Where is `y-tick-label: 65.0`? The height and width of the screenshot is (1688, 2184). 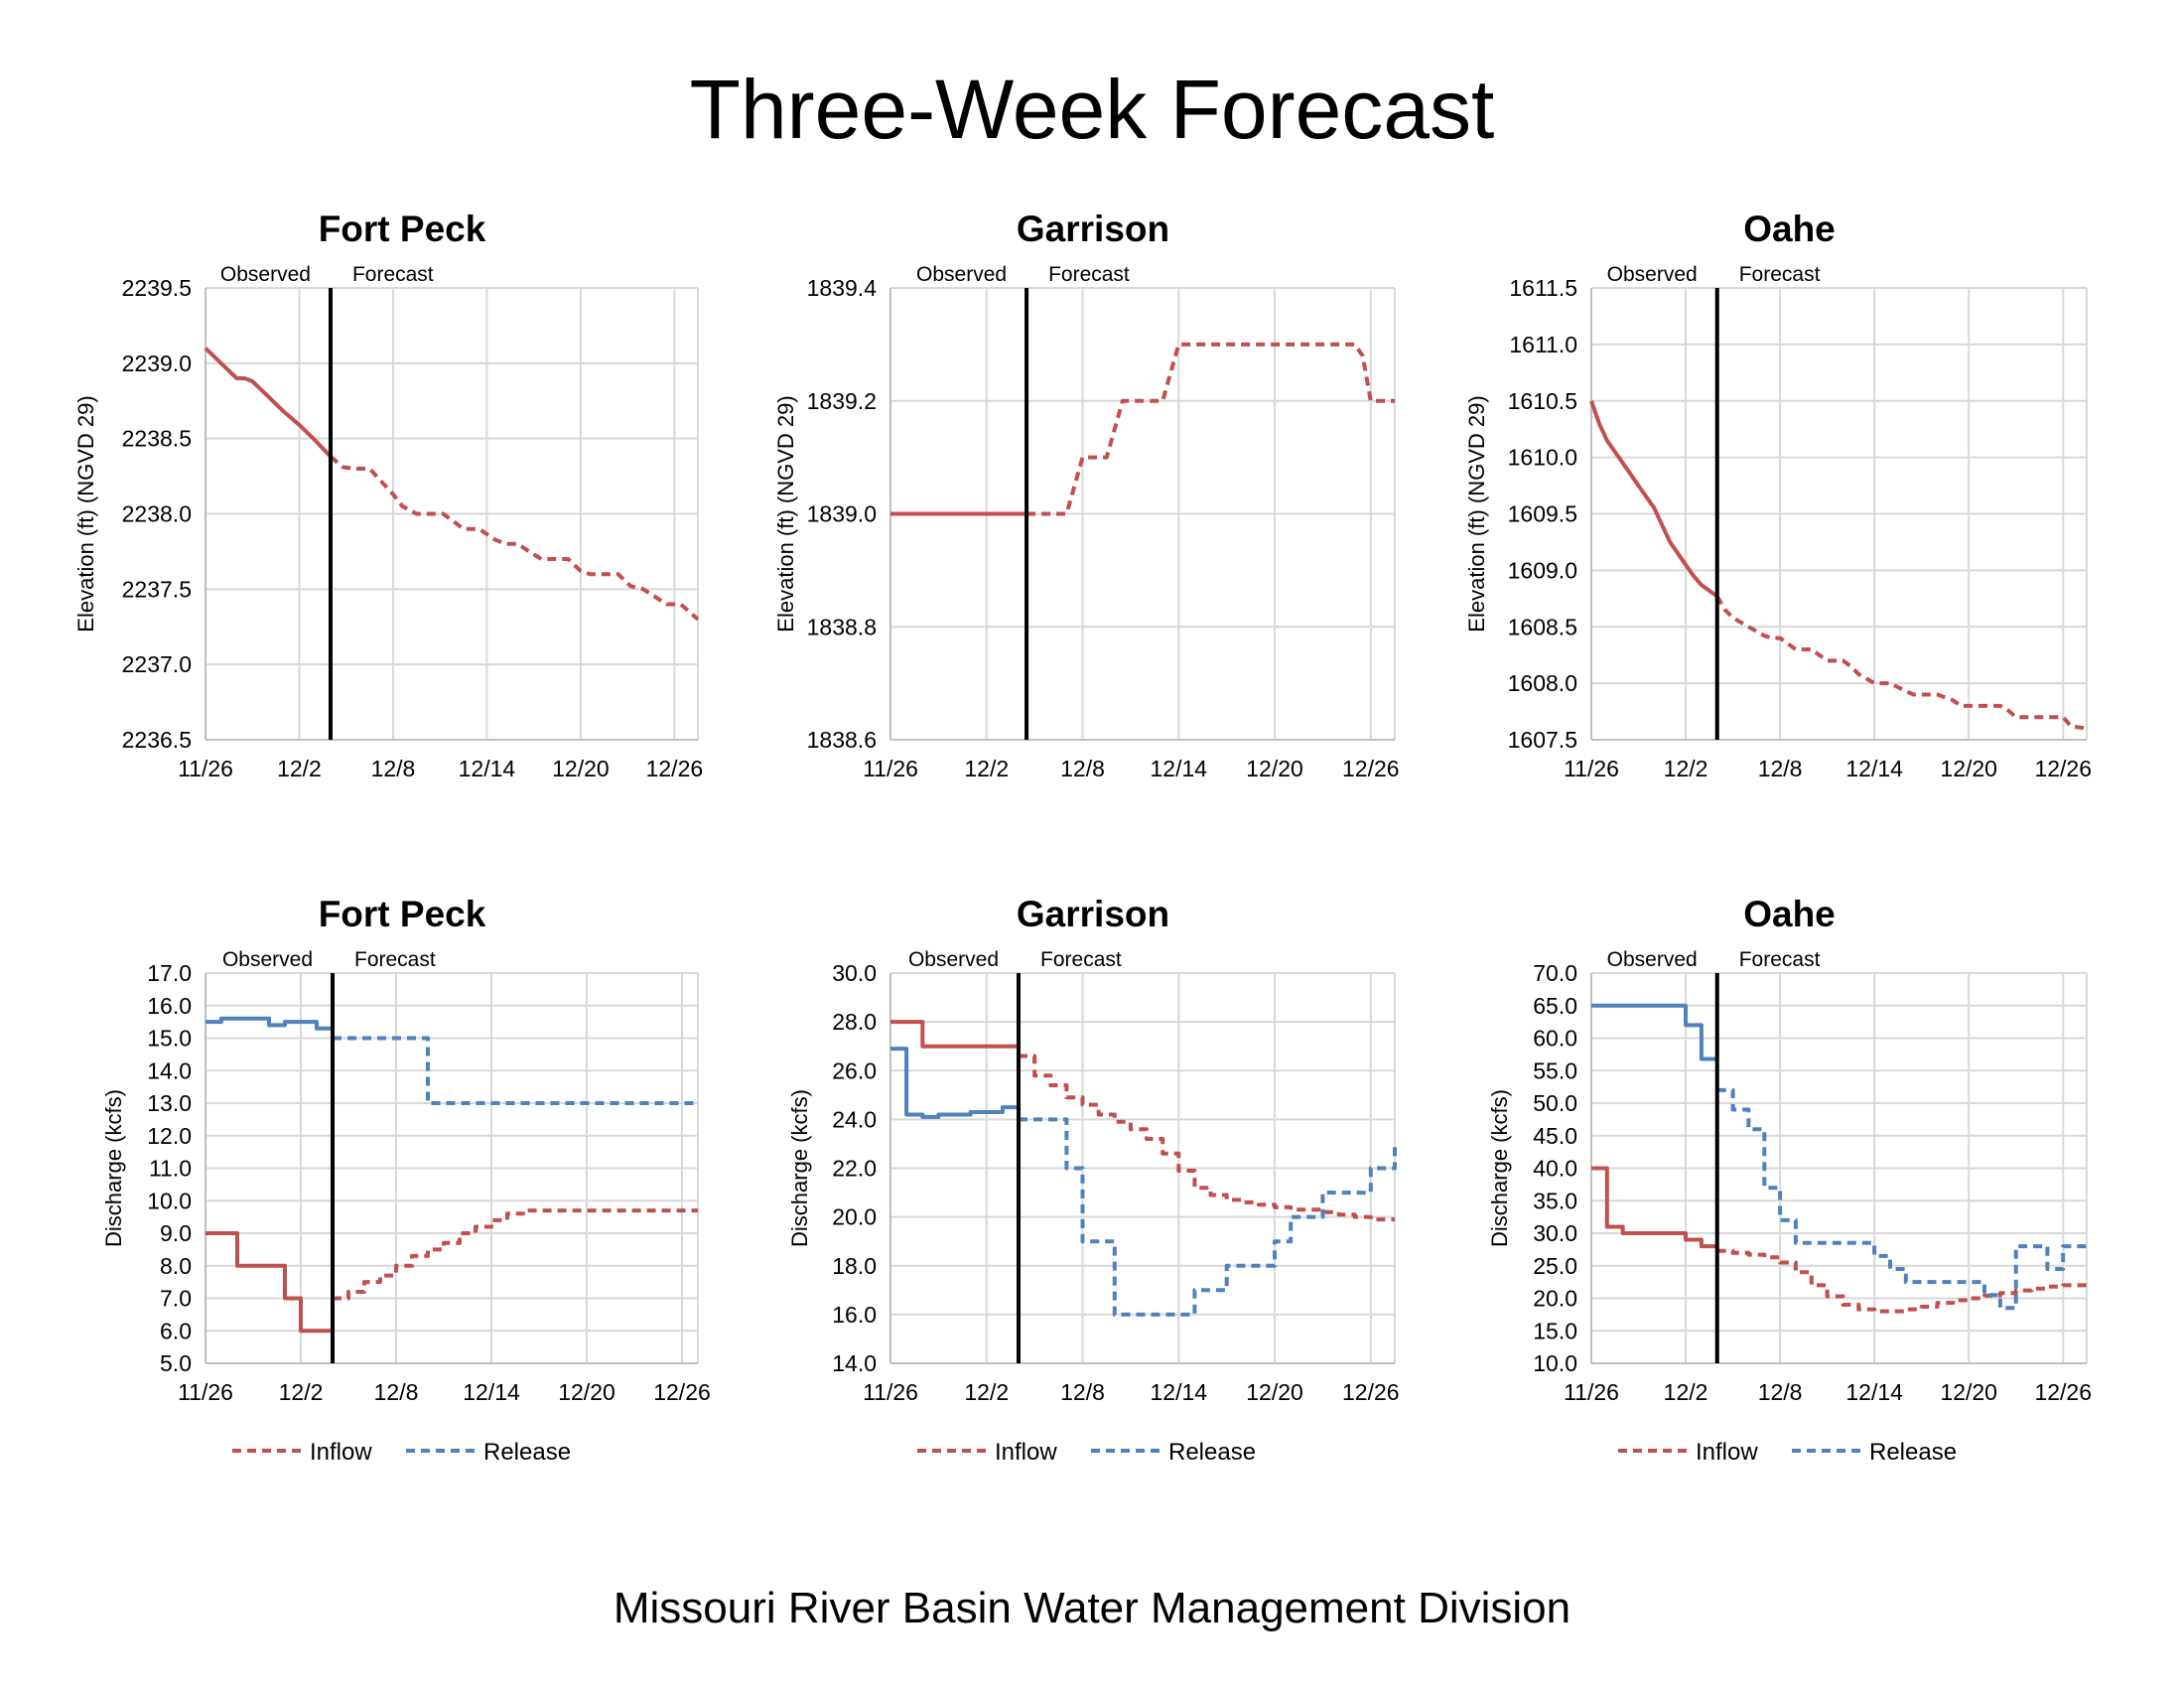 y-tick-label: 65.0 is located at coordinates (1555, 1006).